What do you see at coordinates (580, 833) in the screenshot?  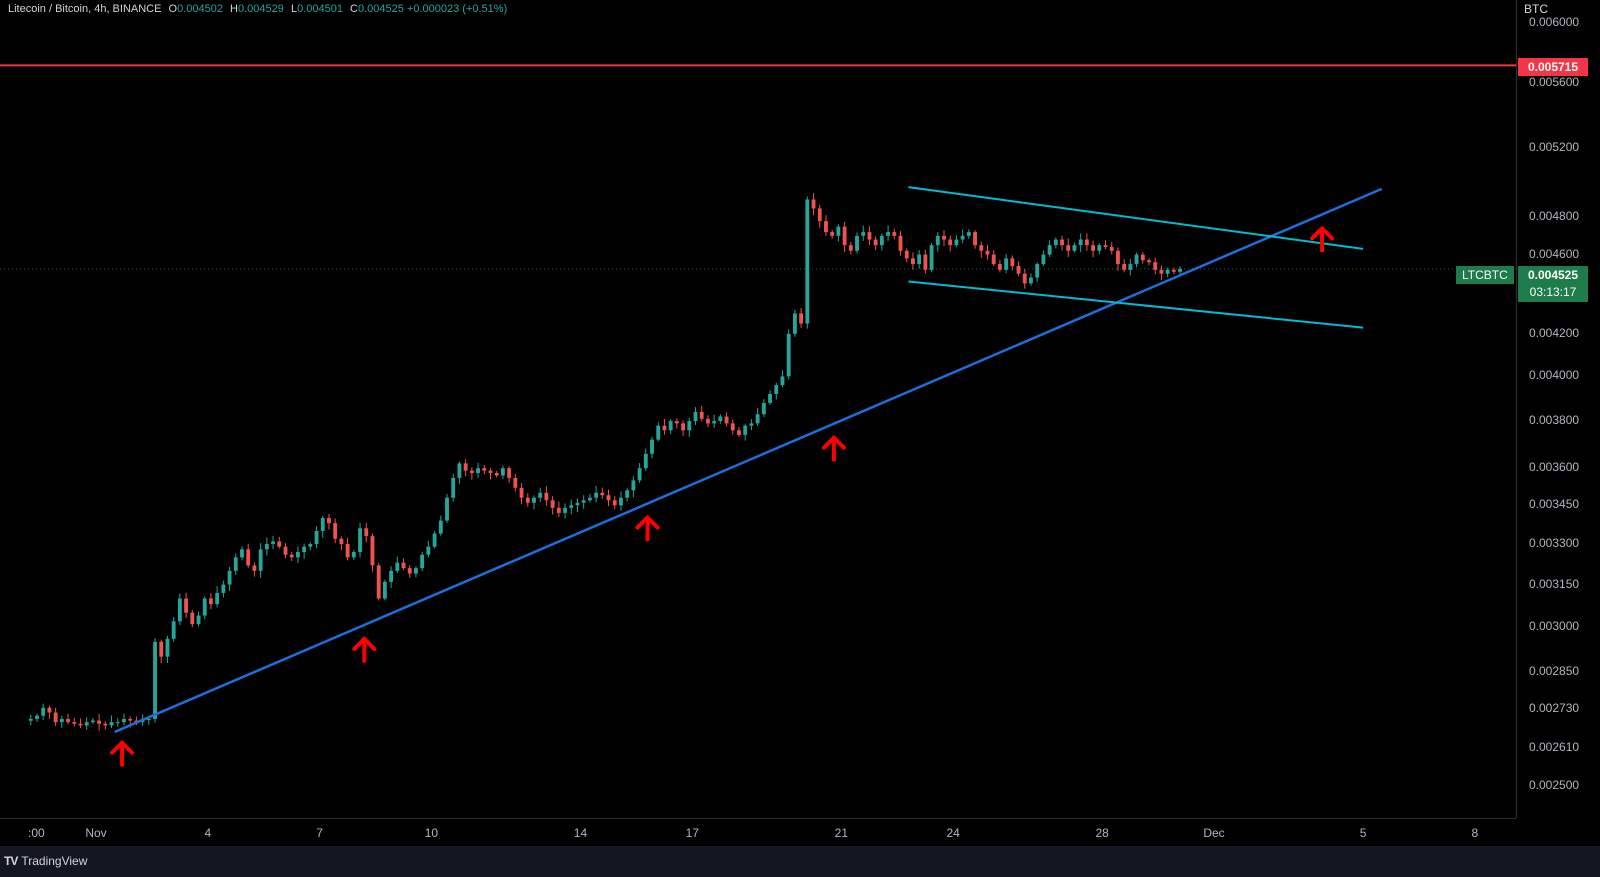 I see `time-tick-label: 14` at bounding box center [580, 833].